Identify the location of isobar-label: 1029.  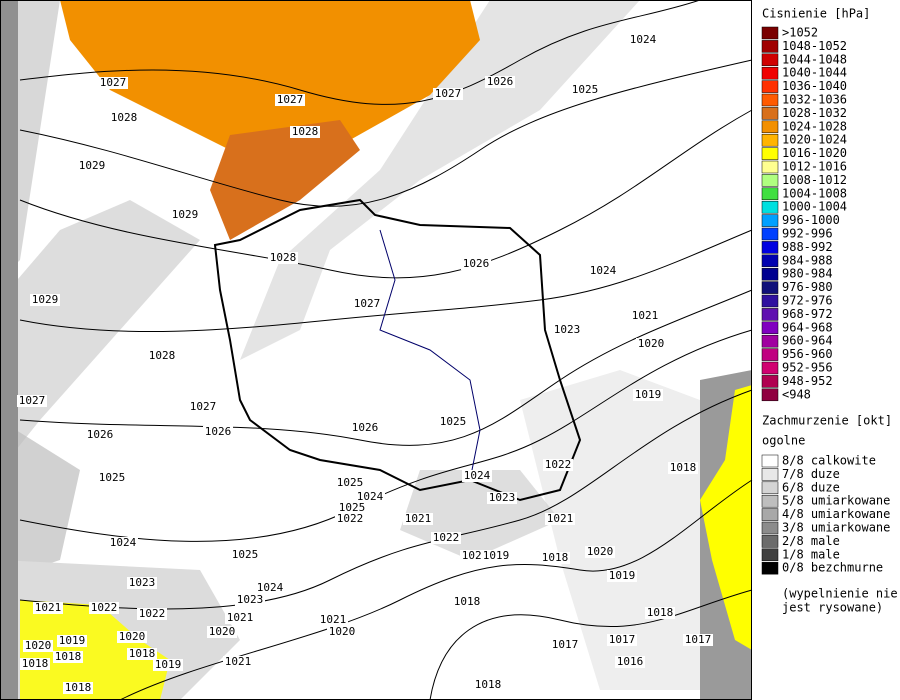
(45, 299).